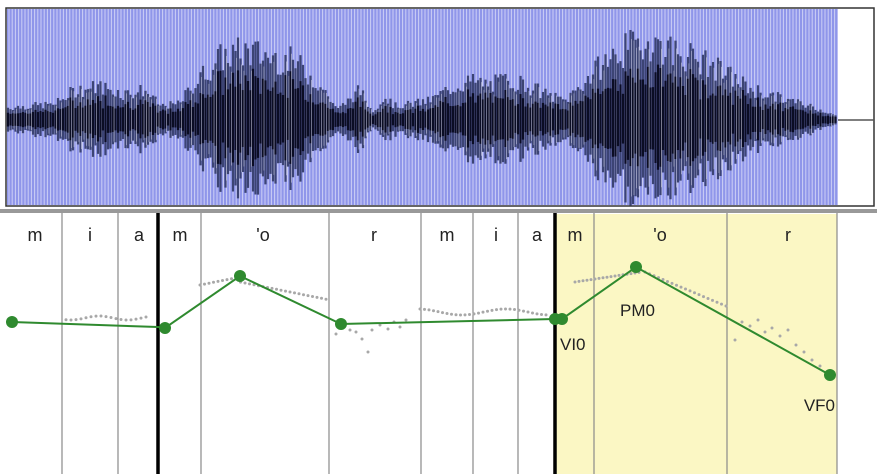 The height and width of the screenshot is (474, 877). Describe the element at coordinates (374, 235) in the screenshot. I see `segment-label: r` at that location.